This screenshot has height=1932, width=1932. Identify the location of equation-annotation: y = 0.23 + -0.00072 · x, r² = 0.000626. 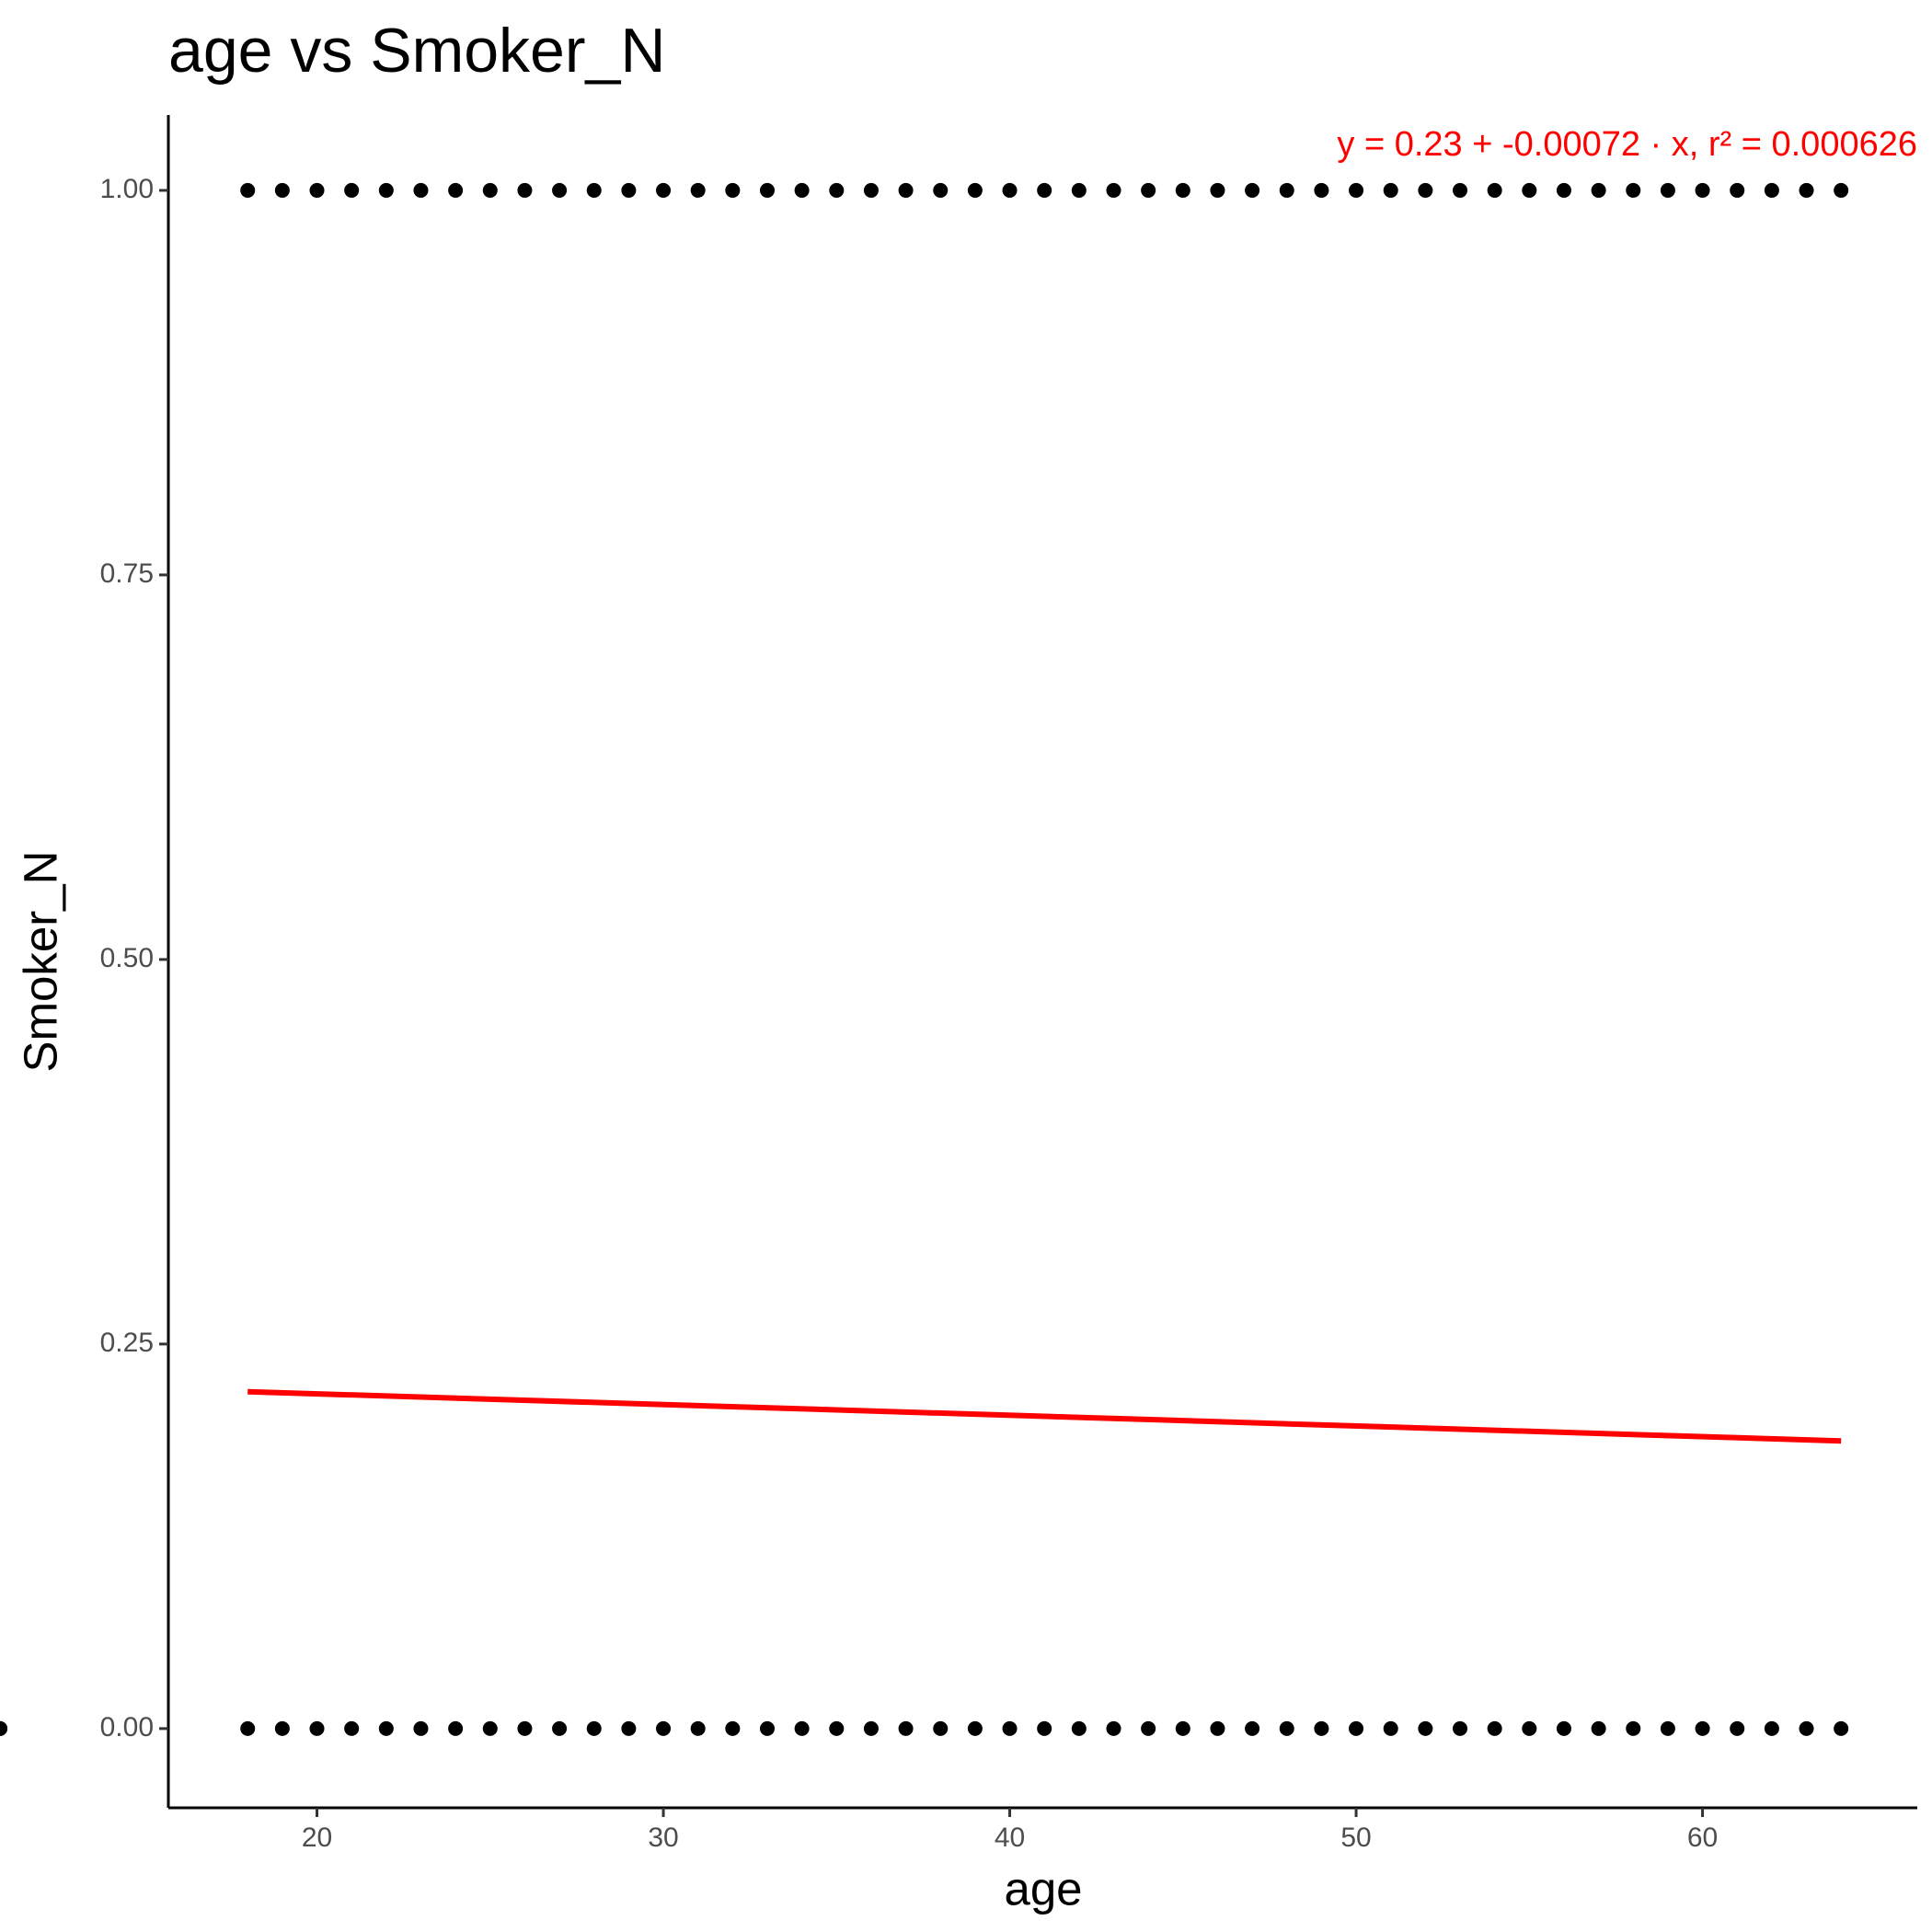
(1627, 144).